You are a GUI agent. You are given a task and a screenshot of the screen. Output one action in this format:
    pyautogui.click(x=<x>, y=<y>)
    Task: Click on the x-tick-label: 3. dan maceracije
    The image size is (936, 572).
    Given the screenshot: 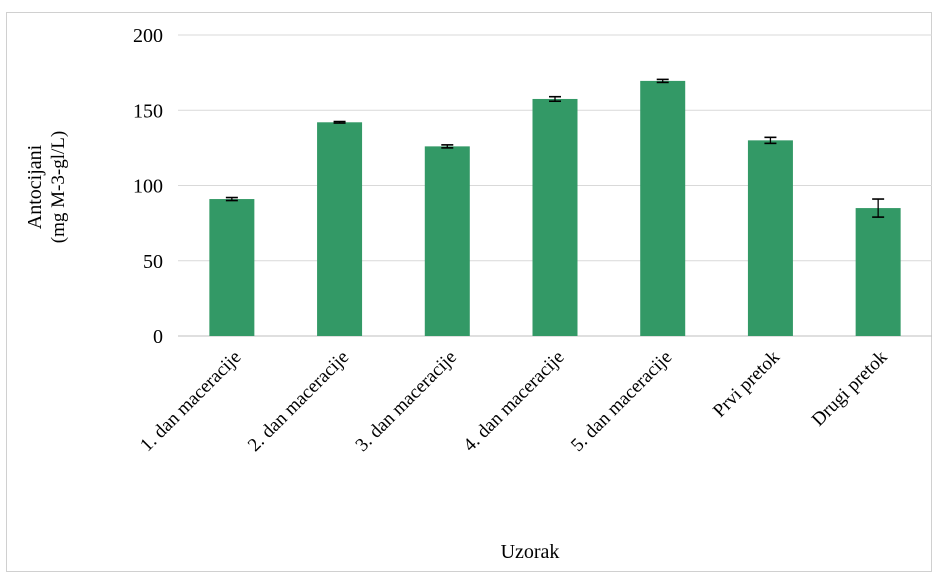 What is the action you would take?
    pyautogui.click(x=406, y=401)
    